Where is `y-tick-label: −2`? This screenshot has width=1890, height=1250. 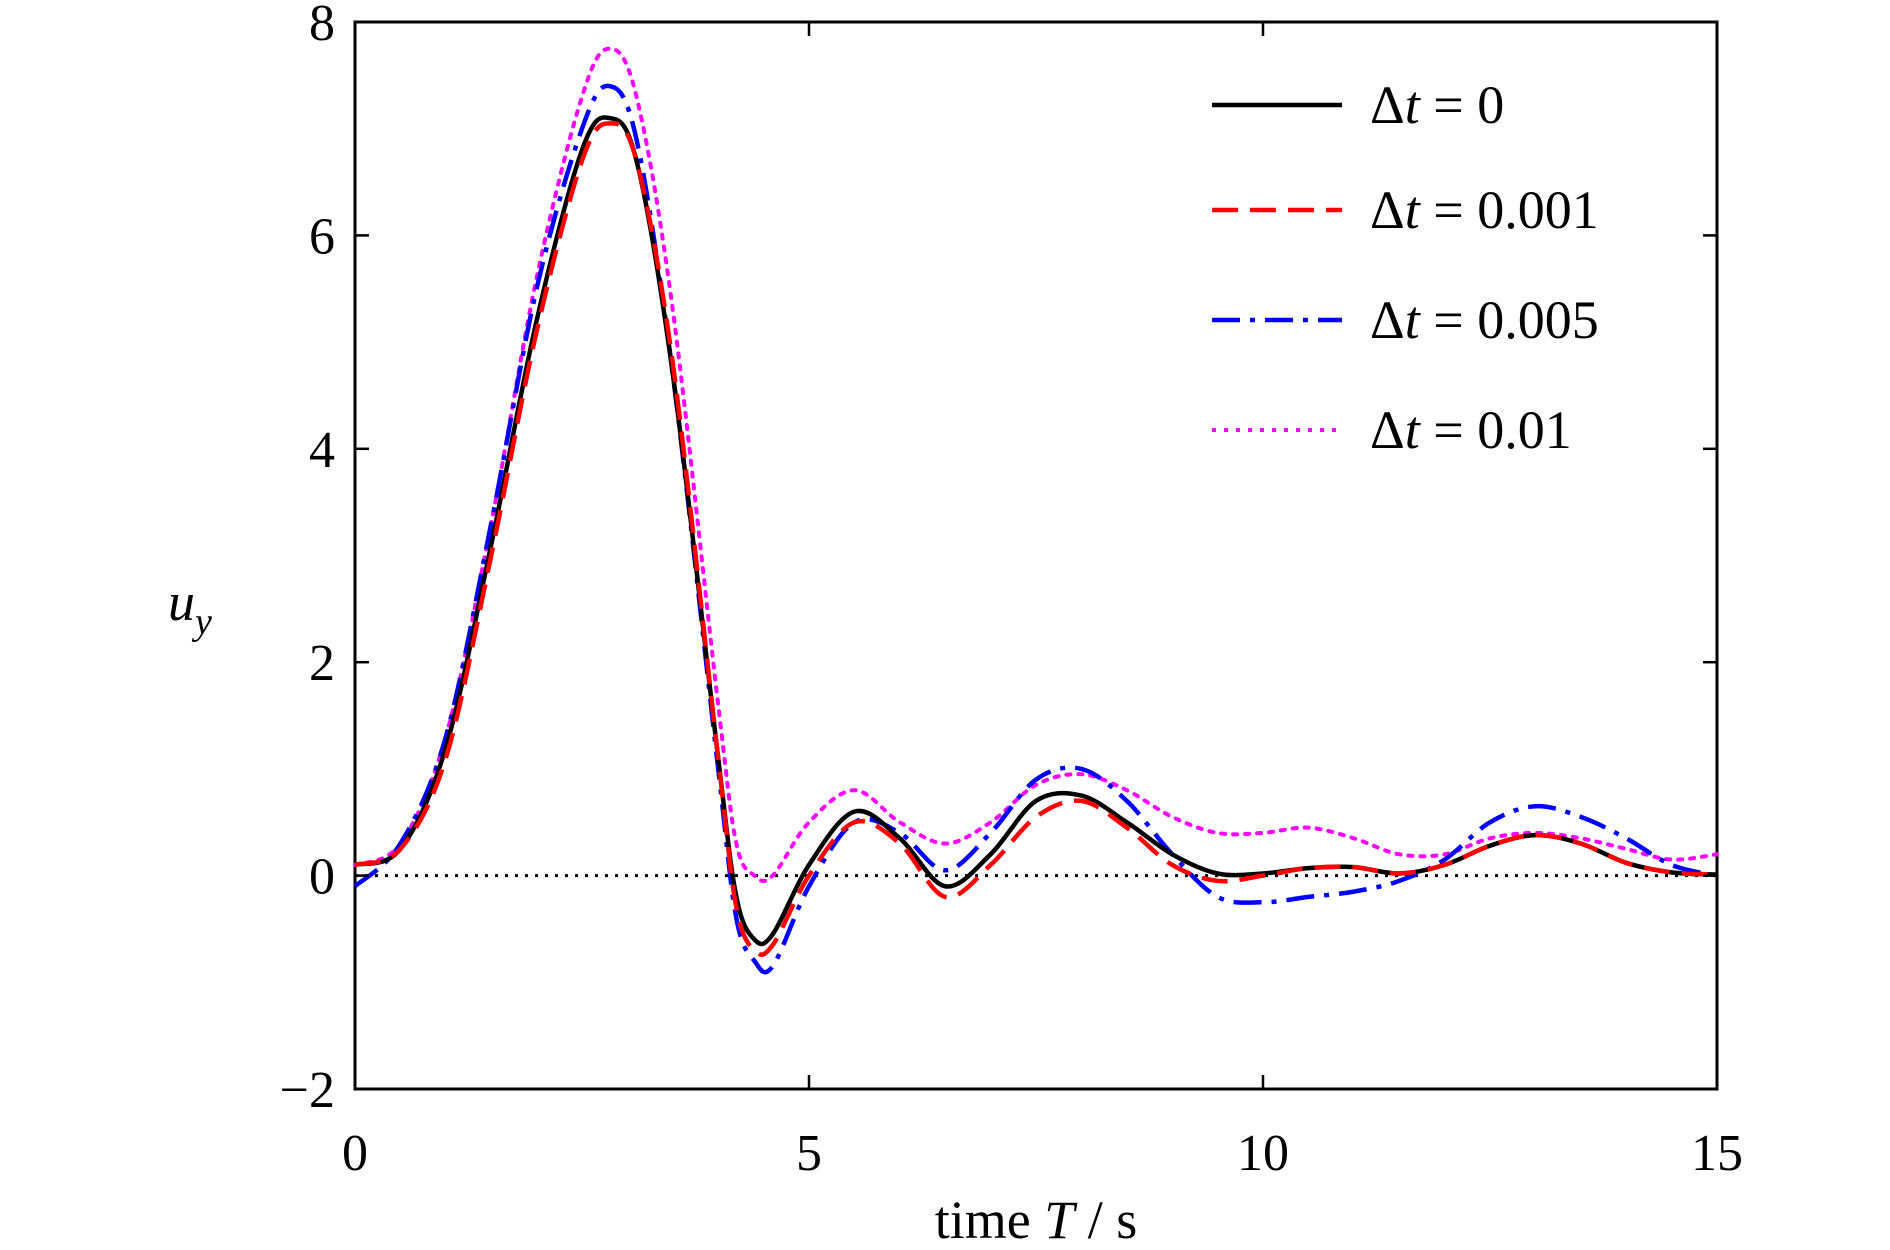
y-tick-label: −2 is located at coordinates (307, 1090).